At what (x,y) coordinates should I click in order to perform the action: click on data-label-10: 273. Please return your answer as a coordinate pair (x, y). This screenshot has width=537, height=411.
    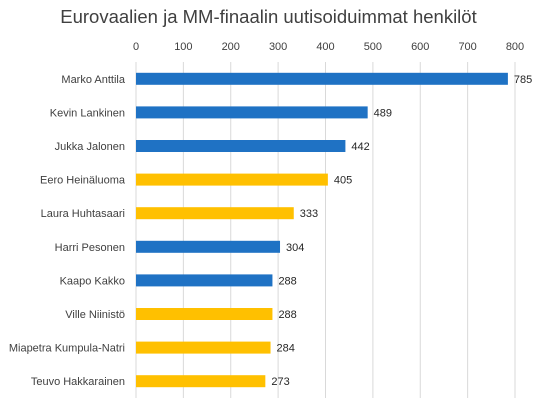
    Looking at the image, I should click on (280, 382).